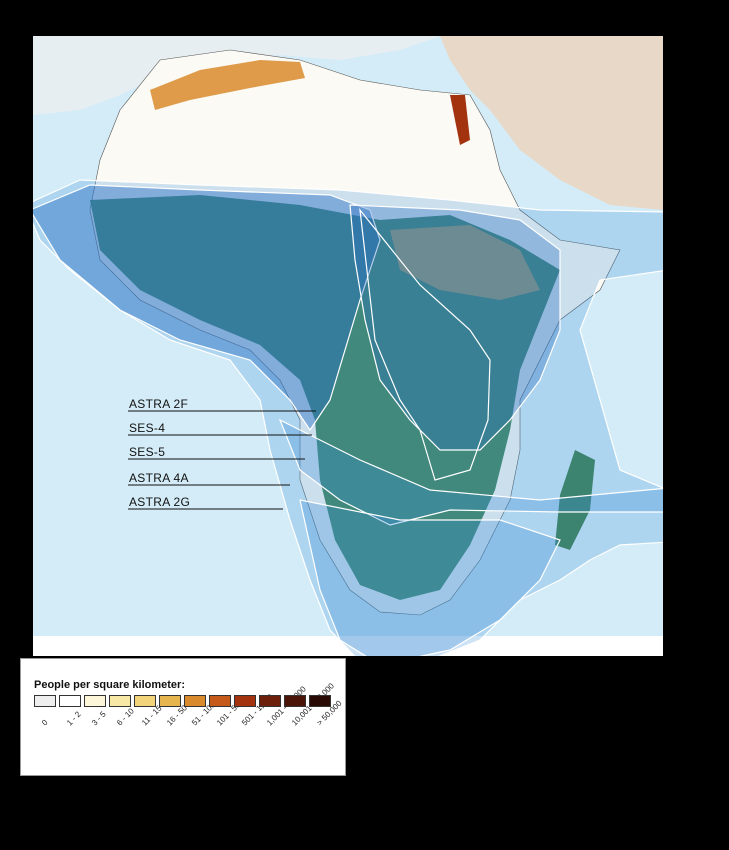 The height and width of the screenshot is (850, 729). I want to click on nile-population, so click(460, 120).